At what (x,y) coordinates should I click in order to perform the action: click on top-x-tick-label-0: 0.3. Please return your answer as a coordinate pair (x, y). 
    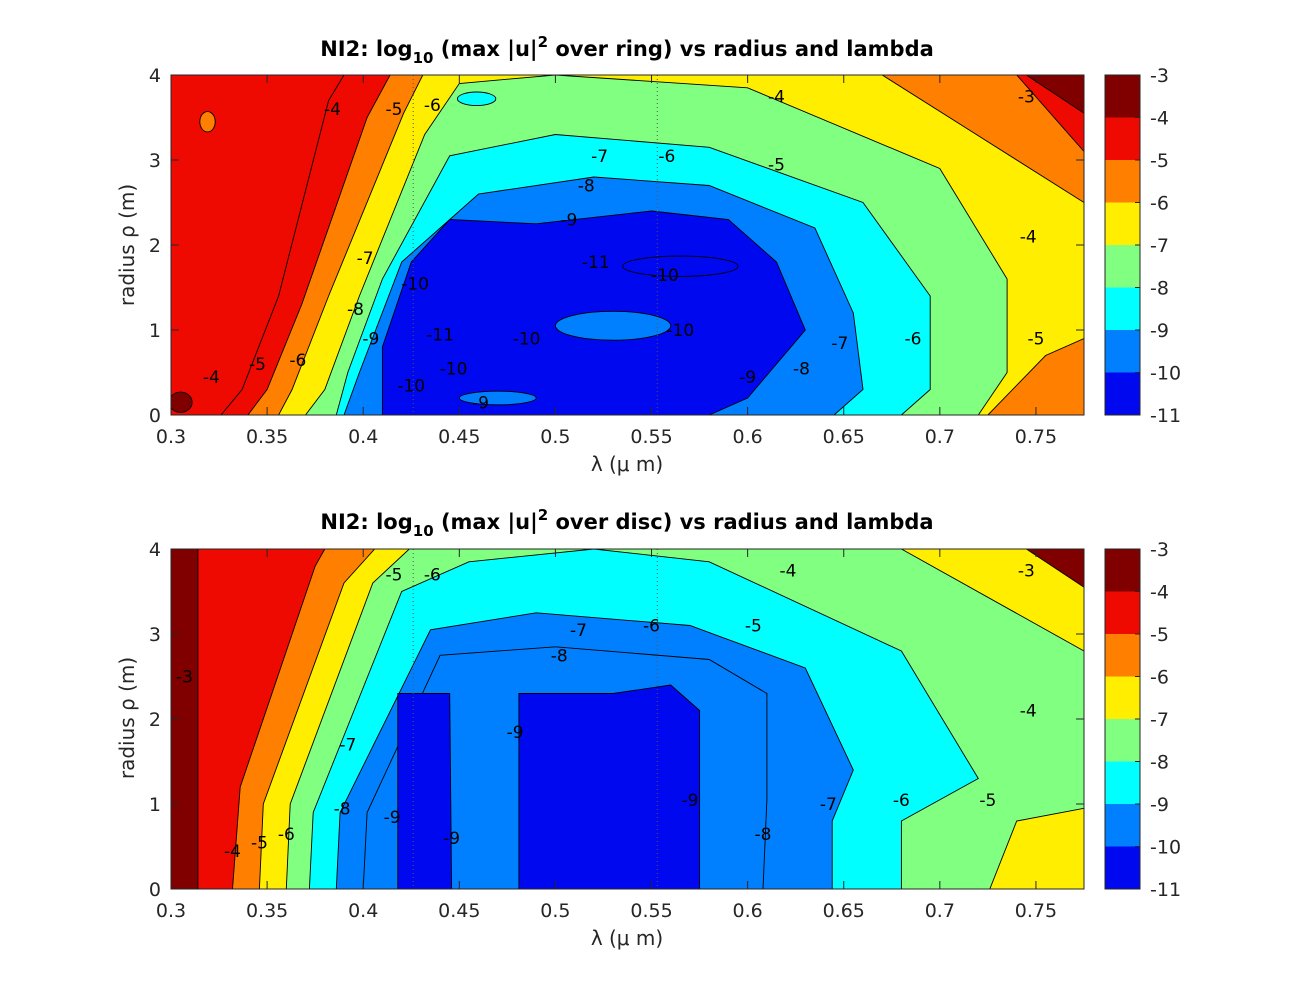
    Looking at the image, I should click on (171, 437).